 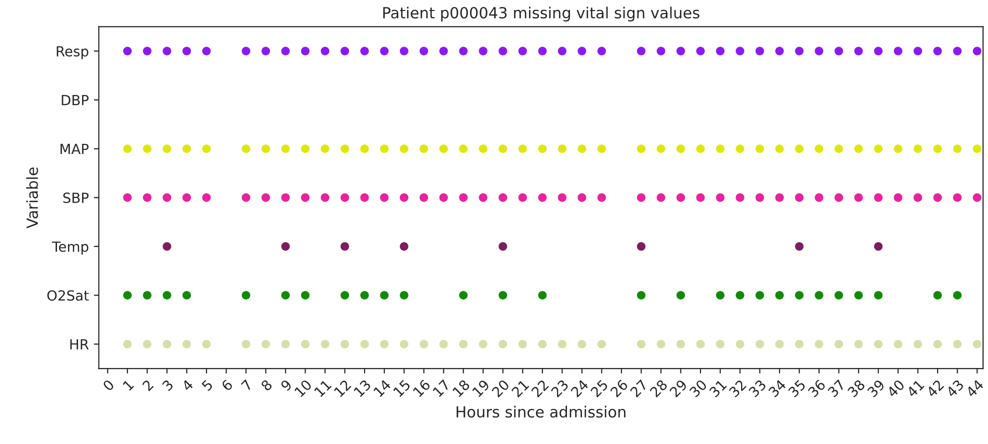 What do you see at coordinates (639, 388) in the screenshot?
I see `x-tick-label: 27` at bounding box center [639, 388].